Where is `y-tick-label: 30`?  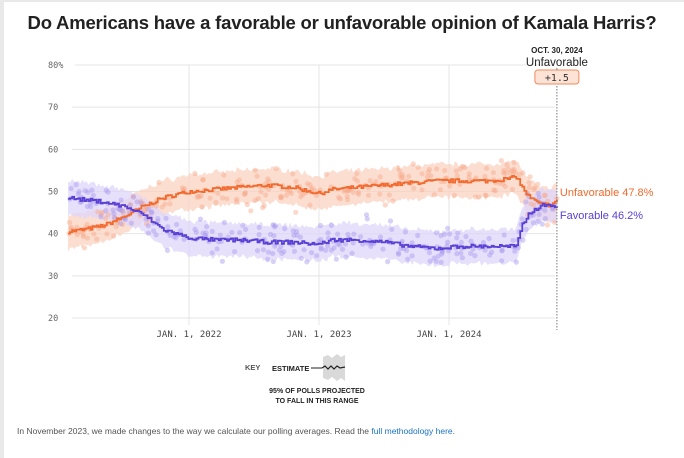
y-tick-label: 30 is located at coordinates (53, 277).